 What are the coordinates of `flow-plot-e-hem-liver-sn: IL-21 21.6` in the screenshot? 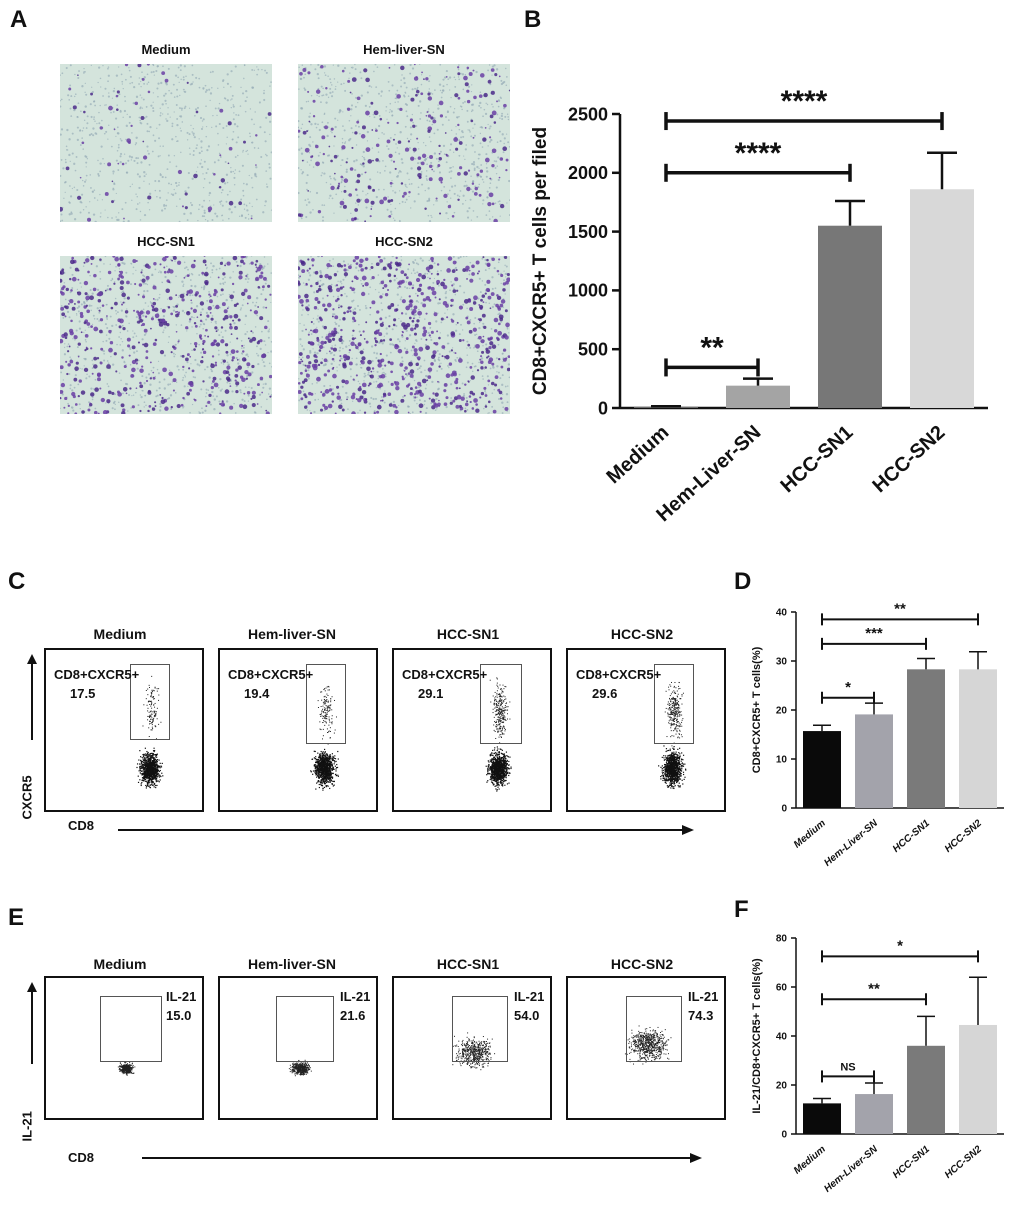 It's located at (298, 1048).